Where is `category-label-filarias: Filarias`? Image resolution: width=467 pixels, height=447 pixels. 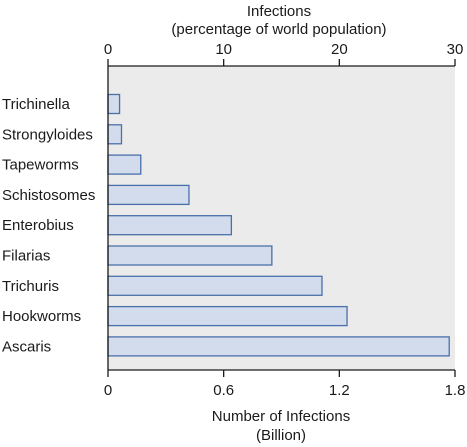
category-label-filarias: Filarias is located at coordinates (26, 256).